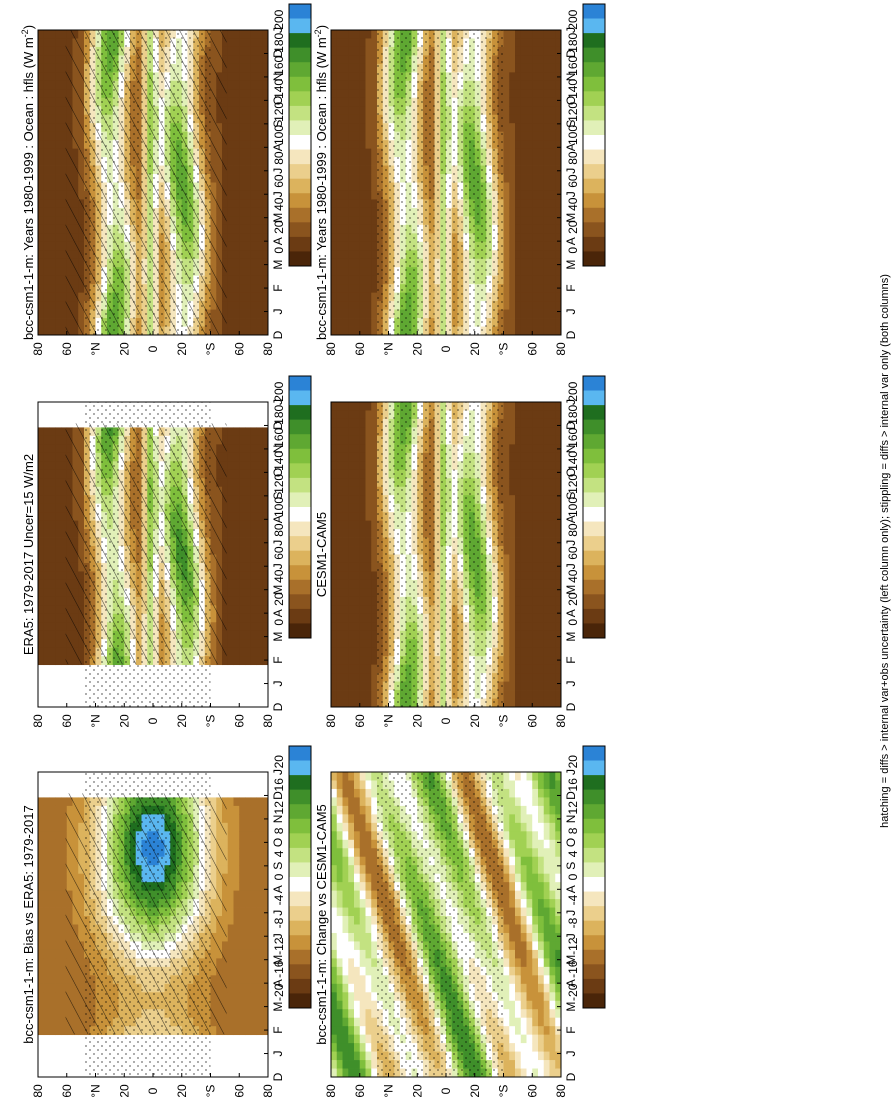  Describe the element at coordinates (360, 349) in the screenshot. I see `lat-tick-label: 60` at that location.